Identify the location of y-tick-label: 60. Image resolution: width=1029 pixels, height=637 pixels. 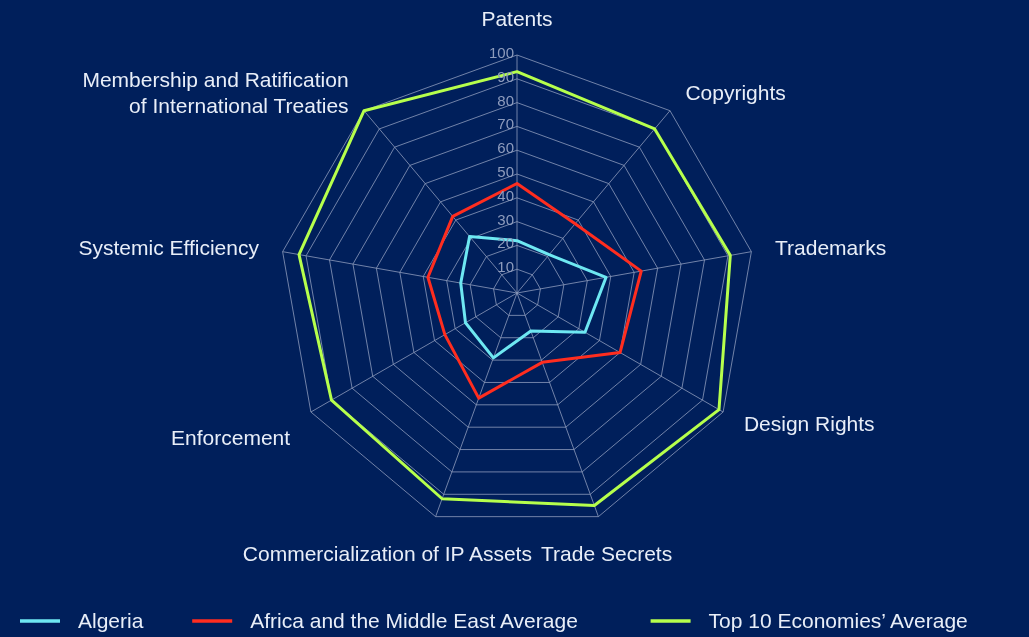
(505, 148).